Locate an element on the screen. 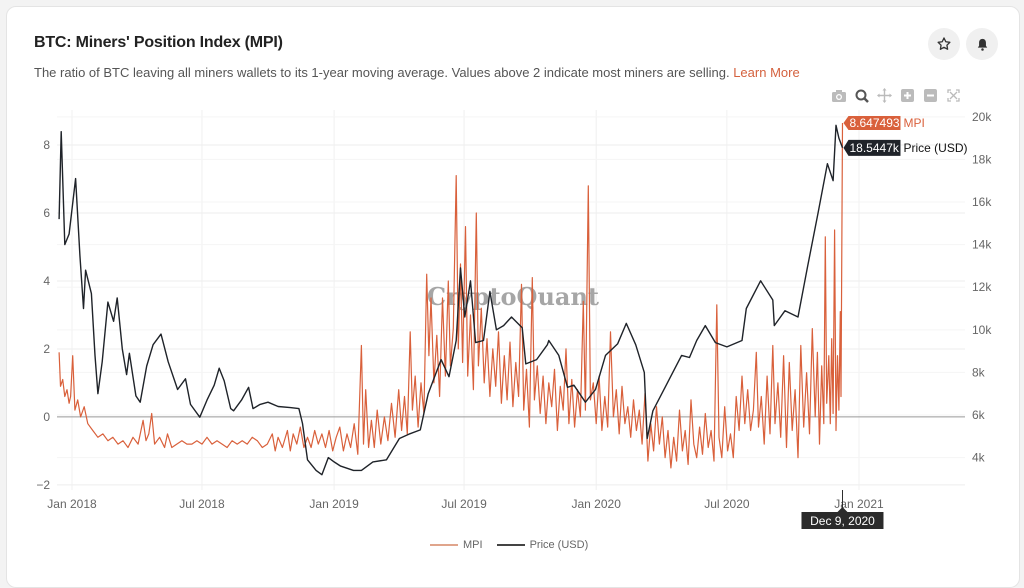 The image size is (1024, 588). legend-swatch-mpi is located at coordinates (444, 545).